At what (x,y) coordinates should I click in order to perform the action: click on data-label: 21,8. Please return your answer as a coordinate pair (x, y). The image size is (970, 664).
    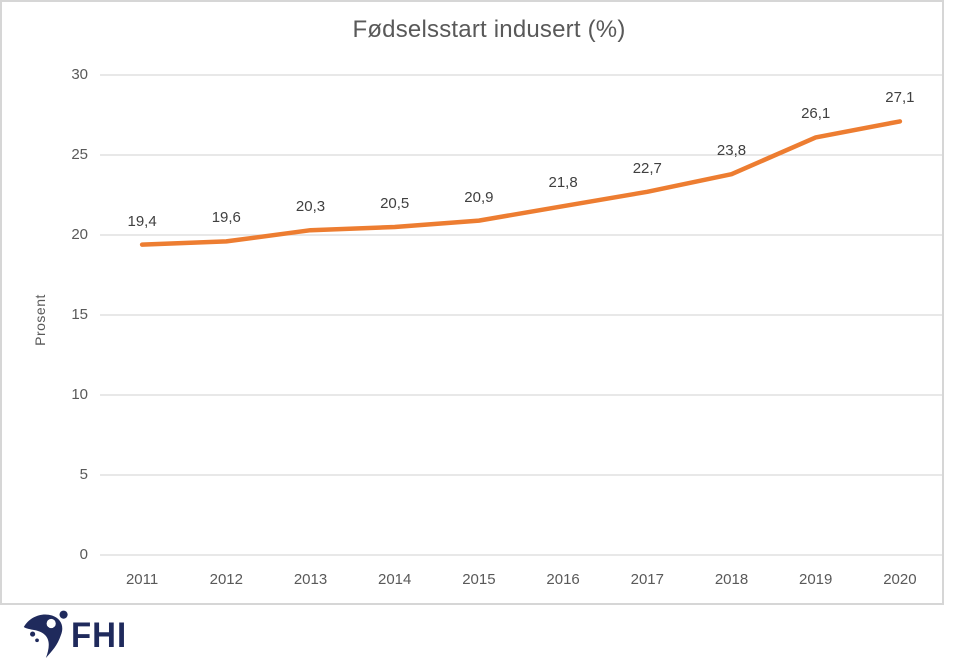
    Looking at the image, I should click on (563, 183).